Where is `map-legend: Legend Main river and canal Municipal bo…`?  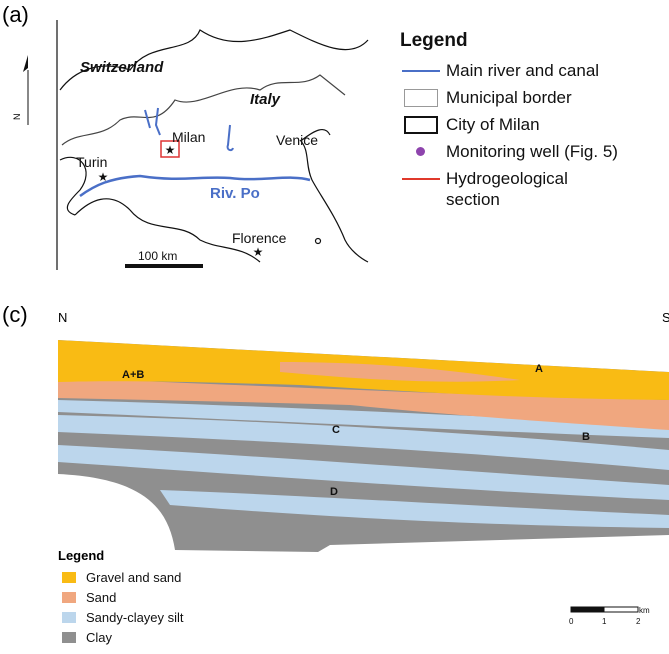 map-legend: Legend Main river and canal Municipal bo… is located at coordinates (534, 124).